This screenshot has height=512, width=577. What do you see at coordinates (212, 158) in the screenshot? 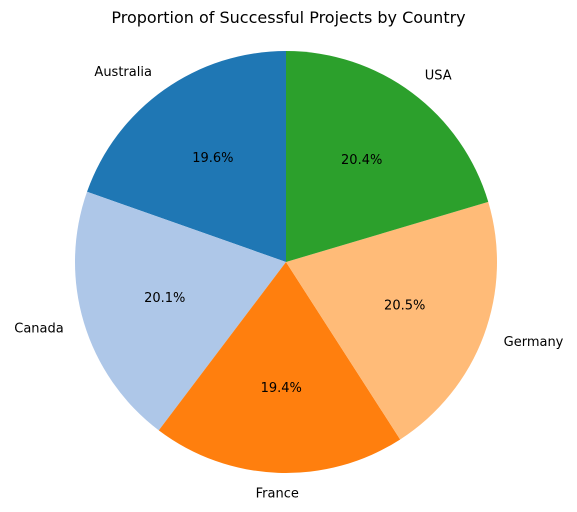
I see `percent-label-australia: 19.6%` at bounding box center [212, 158].